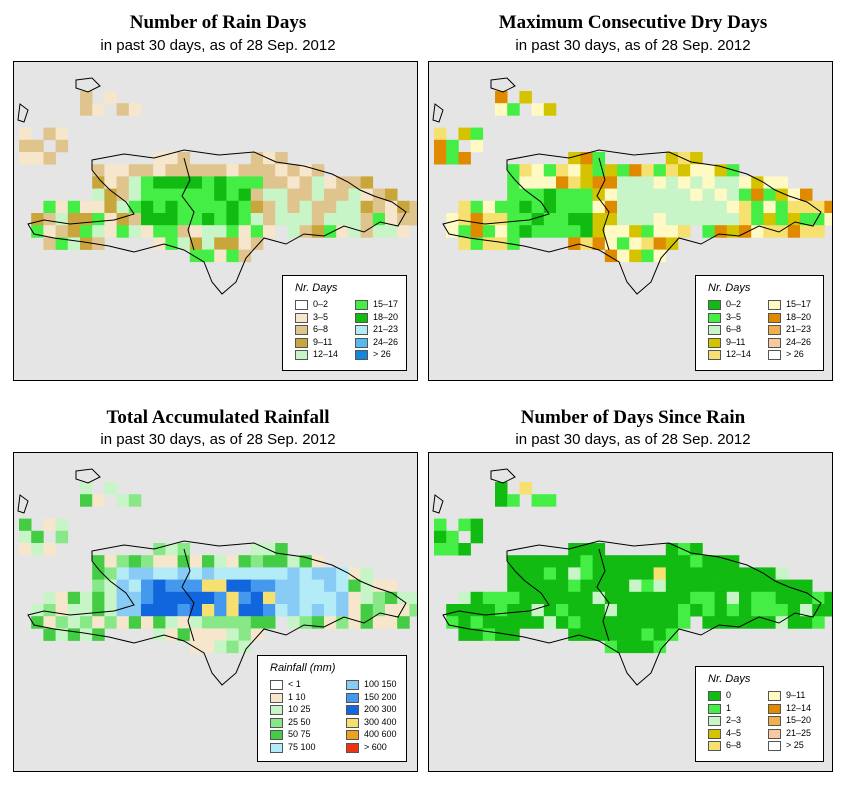 This screenshot has height=793, width=853. Describe the element at coordinates (217, 613) in the screenshot. I see `coastline` at that location.